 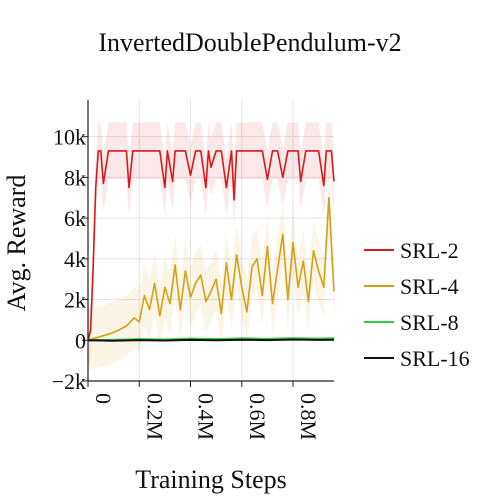 I want to click on legend-item-4: SRL-16, so click(x=417, y=358).